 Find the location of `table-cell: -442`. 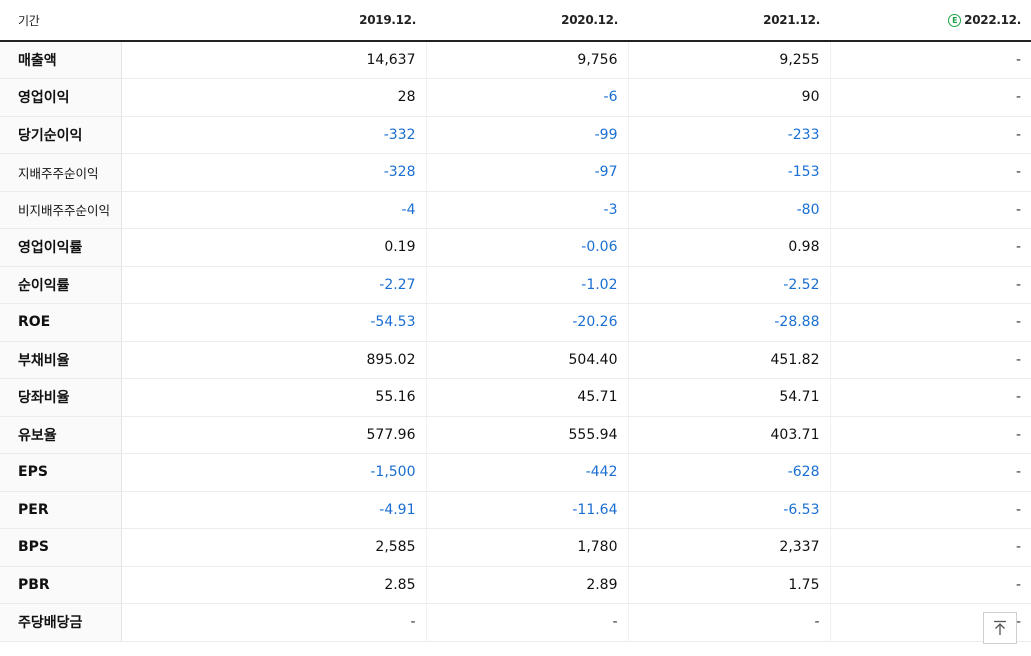

table-cell: -442 is located at coordinates (526, 472).